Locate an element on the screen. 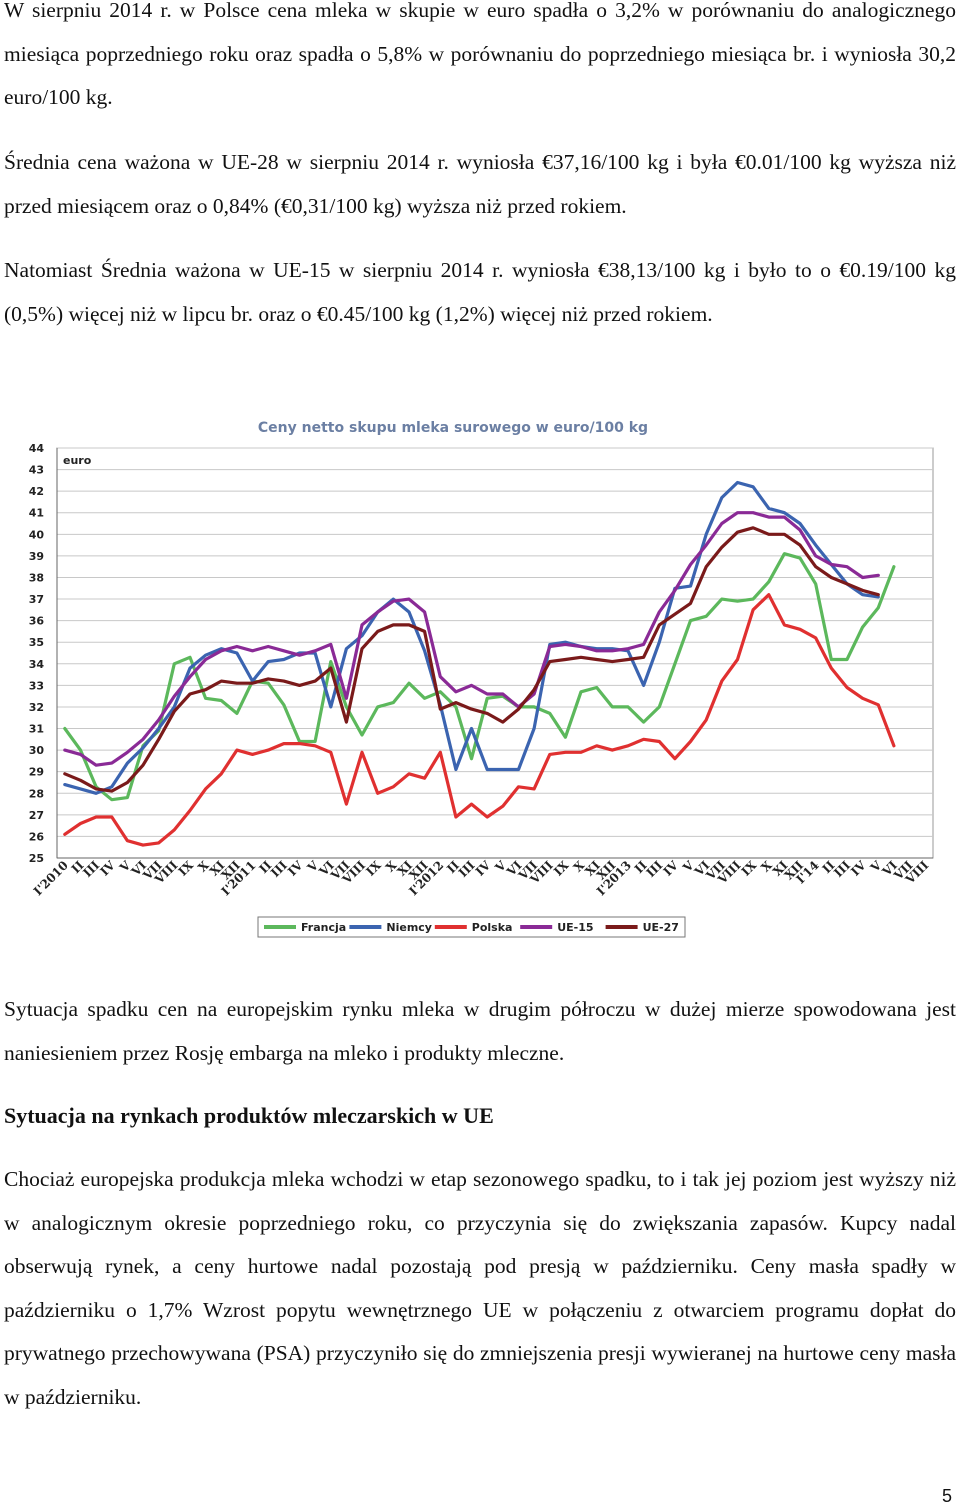 Image resolution: width=960 pixels, height=1509 pixels. legend-label-polska: Polska is located at coordinates (492, 927).